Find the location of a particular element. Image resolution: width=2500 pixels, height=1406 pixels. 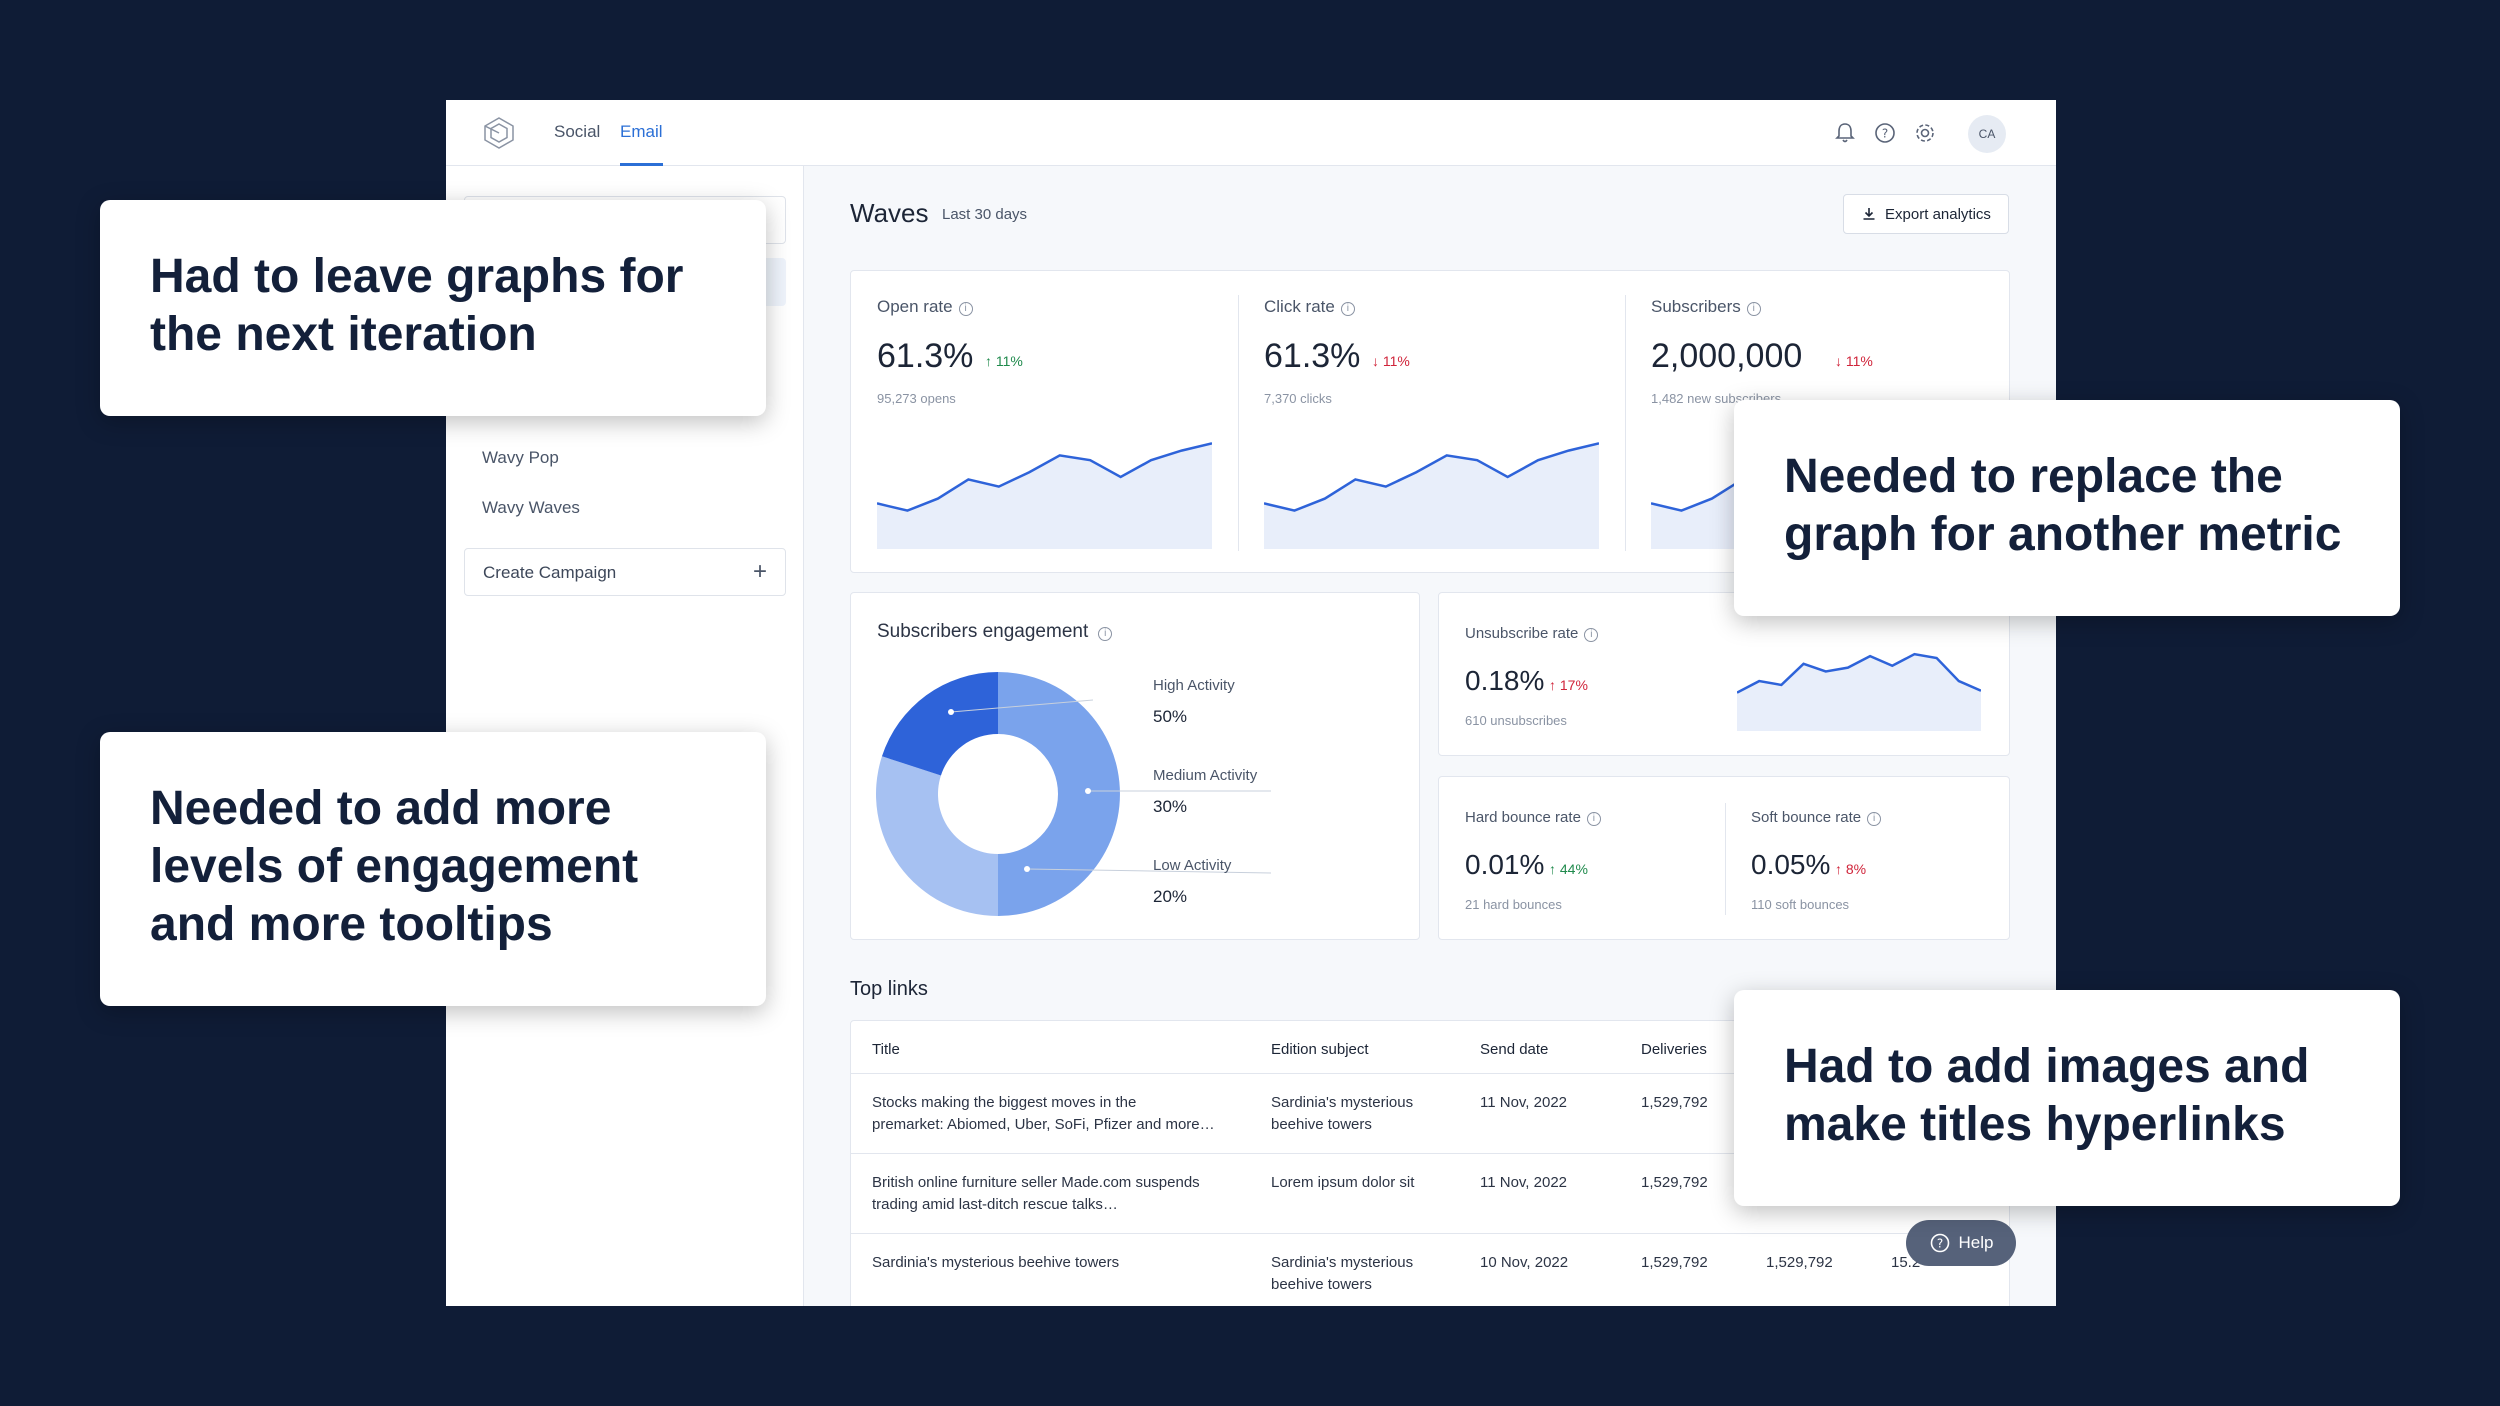

segment-pct-medium: 30% is located at coordinates (1170, 806).